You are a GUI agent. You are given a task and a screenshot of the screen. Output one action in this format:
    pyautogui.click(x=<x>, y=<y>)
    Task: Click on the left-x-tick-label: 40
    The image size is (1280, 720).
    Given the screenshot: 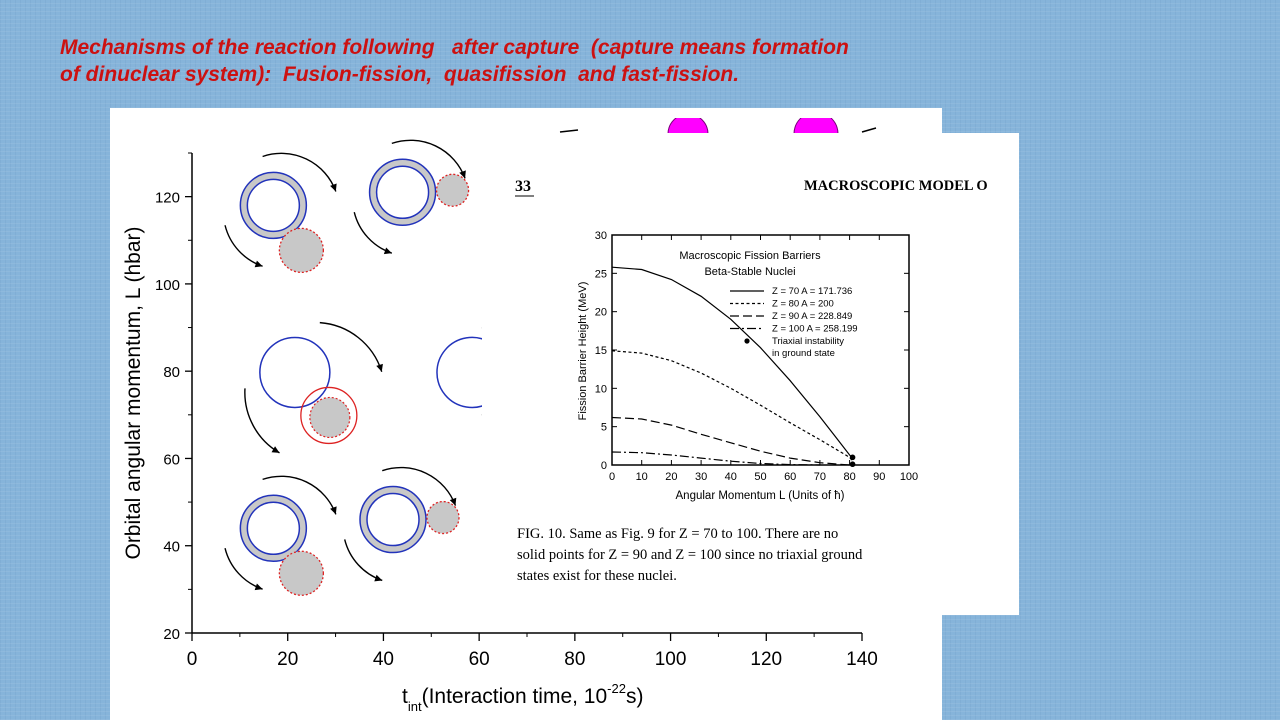 What is the action you would take?
    pyautogui.click(x=383, y=659)
    